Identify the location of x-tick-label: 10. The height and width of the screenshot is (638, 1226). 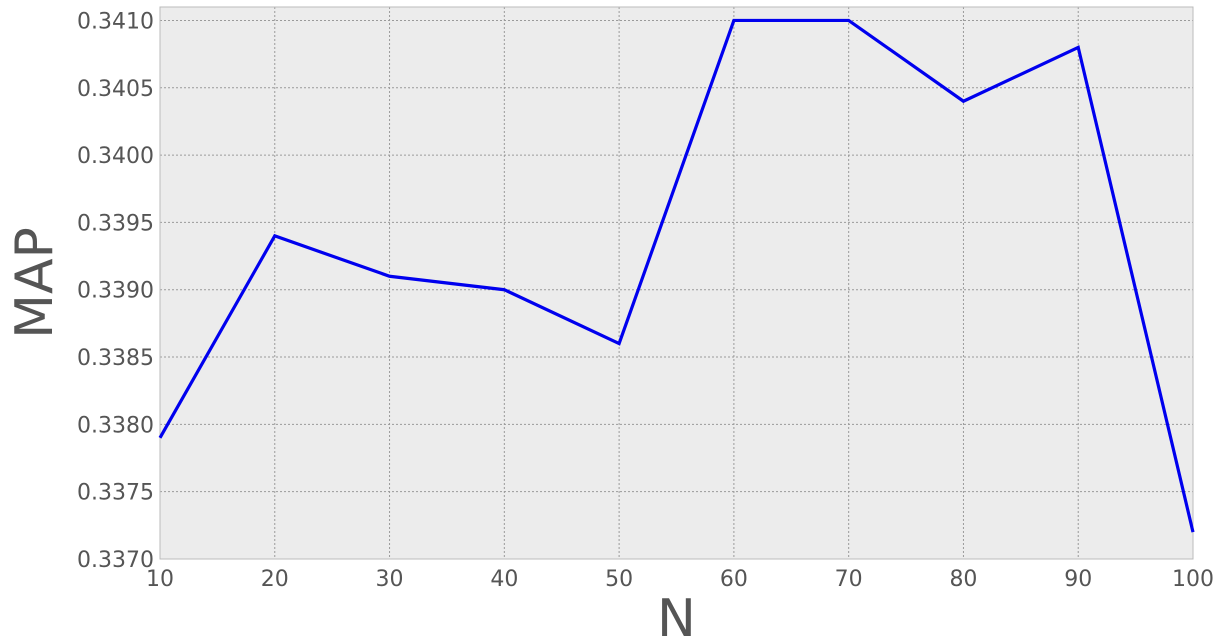
(160, 579).